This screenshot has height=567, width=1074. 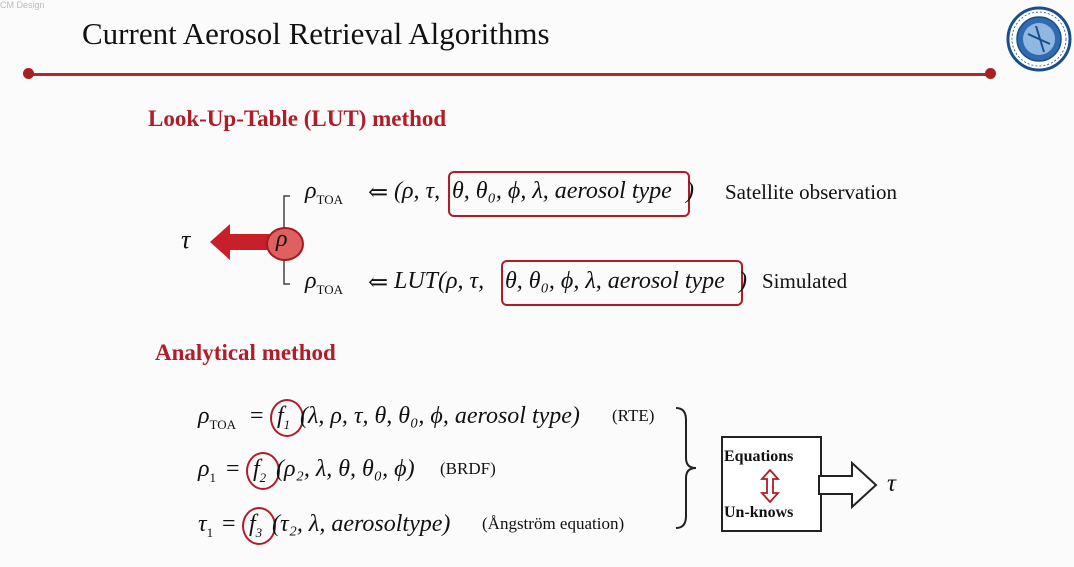 I want to click on an-eq1-fn: f1, so click(x=284, y=417).